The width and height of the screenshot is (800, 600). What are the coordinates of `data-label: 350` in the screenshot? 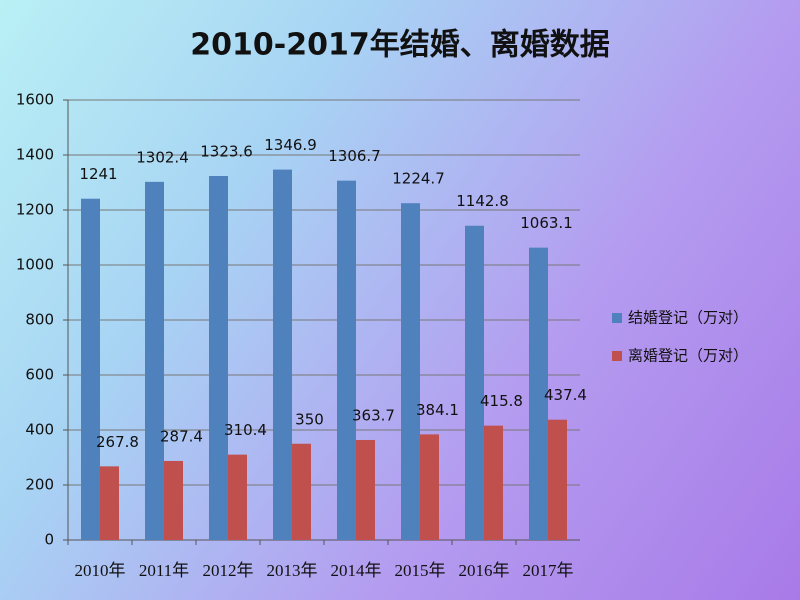 It's located at (309, 419).